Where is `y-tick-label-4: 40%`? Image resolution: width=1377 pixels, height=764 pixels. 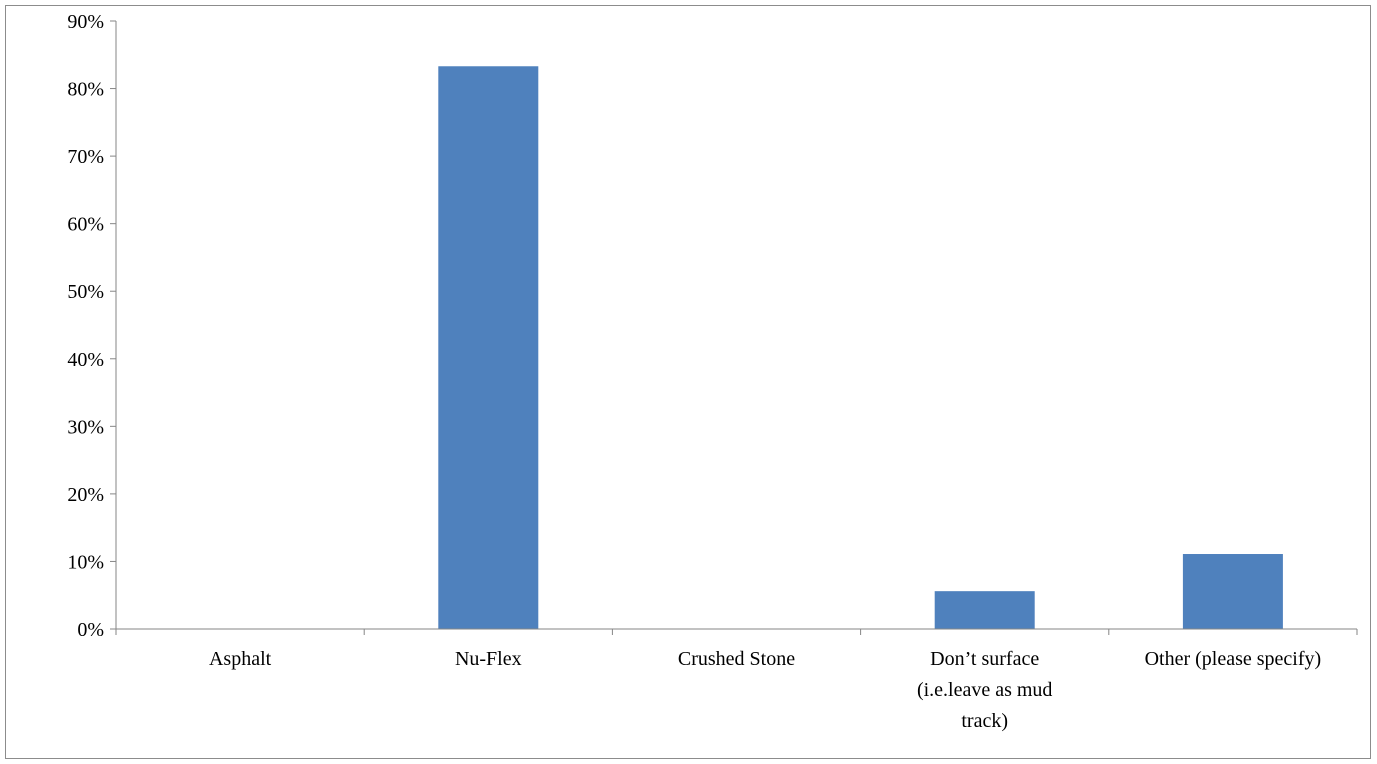 y-tick-label-4: 40% is located at coordinates (85, 360).